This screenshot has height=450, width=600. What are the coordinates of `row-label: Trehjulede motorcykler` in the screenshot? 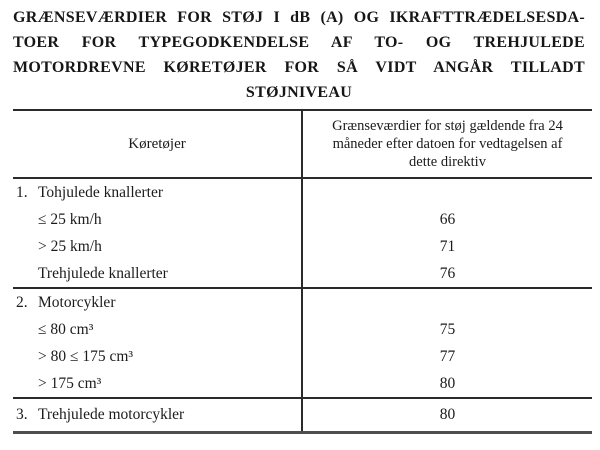 It's located at (111, 414).